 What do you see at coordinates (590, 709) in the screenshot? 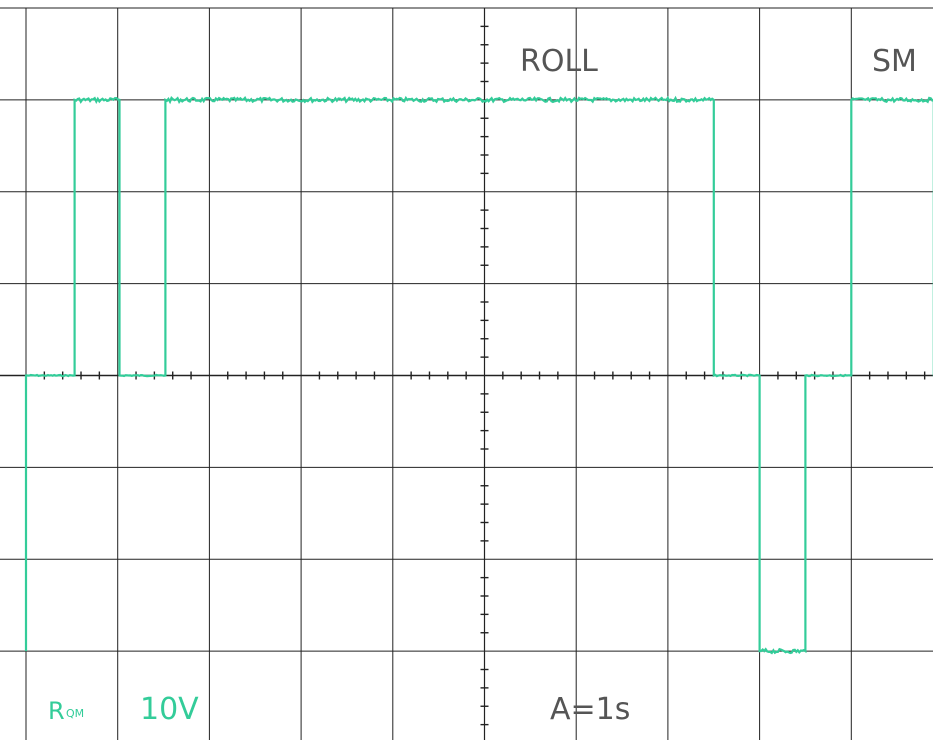
I see `time-per-div-readout: A=1s` at bounding box center [590, 709].